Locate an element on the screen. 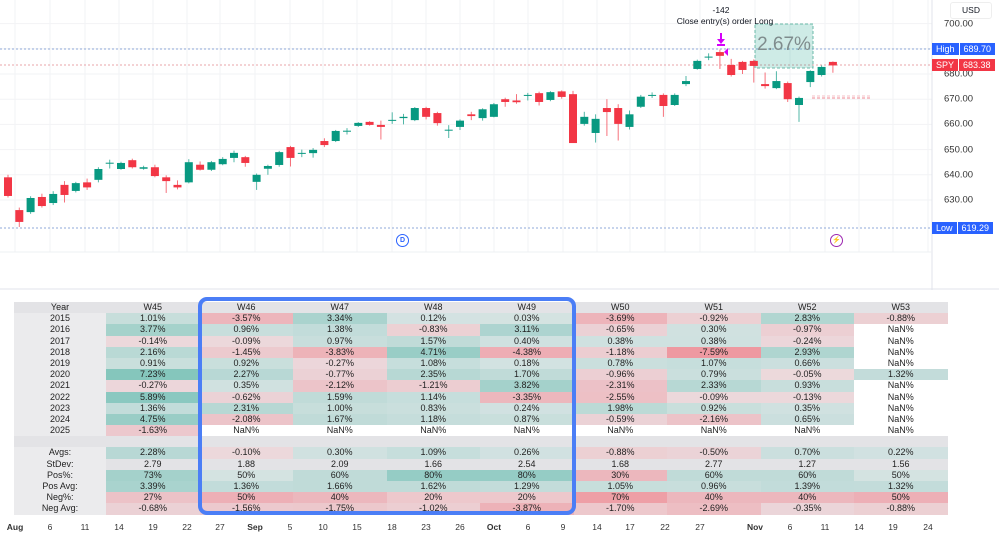 This screenshot has width=999, height=536. table-cell: 0.70% is located at coordinates (807, 453).